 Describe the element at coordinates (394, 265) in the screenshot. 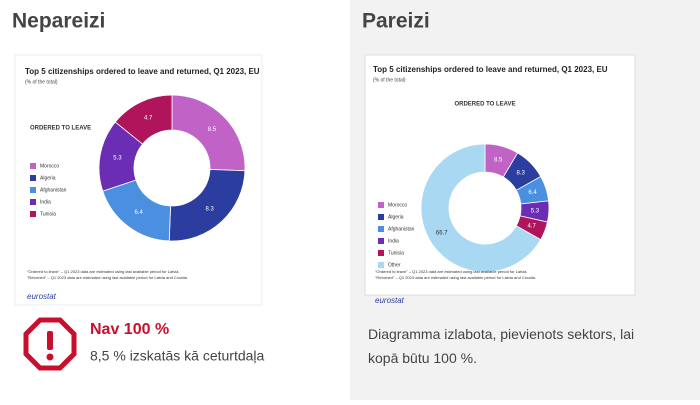

I see `legend-label: Other` at that location.